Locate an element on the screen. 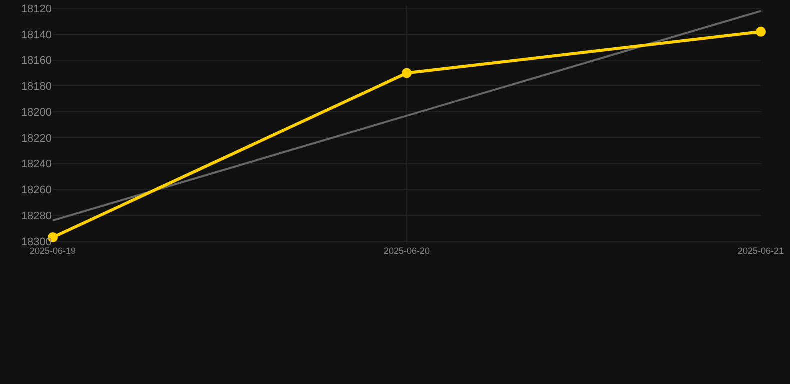 This screenshot has height=384, width=790. y-tick-label: 18160 is located at coordinates (36, 61).